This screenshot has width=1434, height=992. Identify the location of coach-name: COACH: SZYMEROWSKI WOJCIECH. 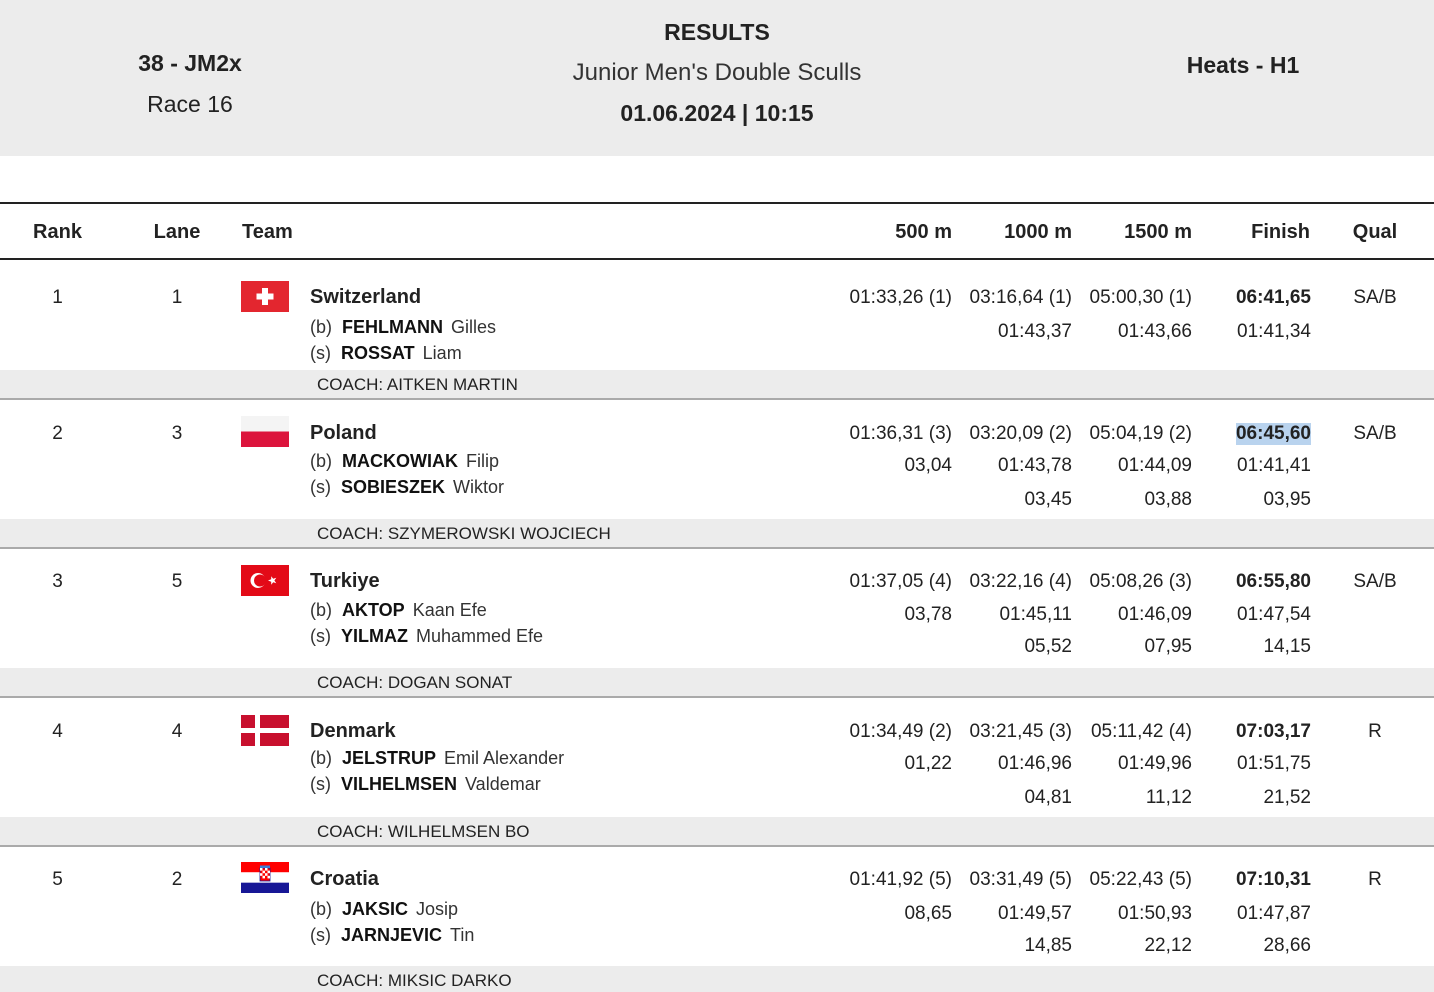
(464, 533).